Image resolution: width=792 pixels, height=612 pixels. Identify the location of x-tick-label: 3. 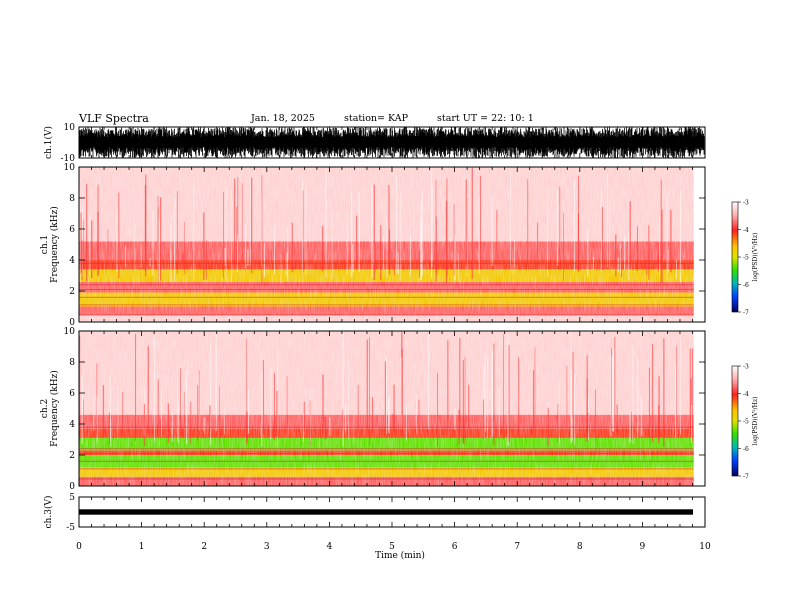
(267, 547).